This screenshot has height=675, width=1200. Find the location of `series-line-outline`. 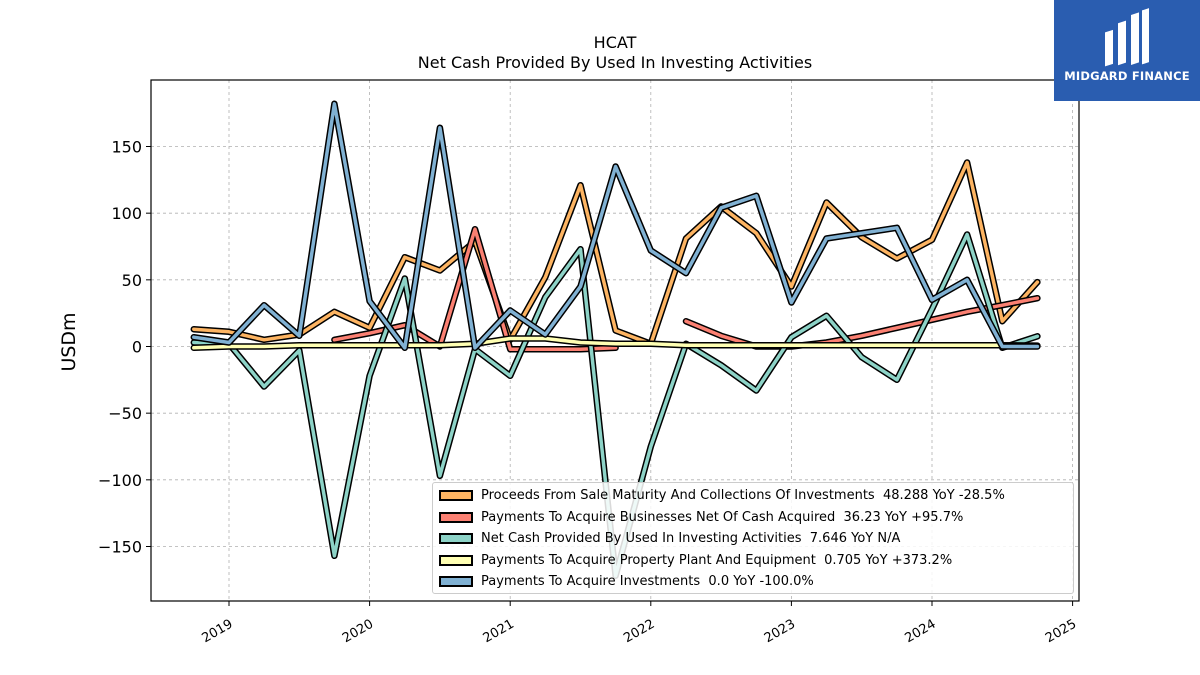

series-line-outline is located at coordinates (861, 322).